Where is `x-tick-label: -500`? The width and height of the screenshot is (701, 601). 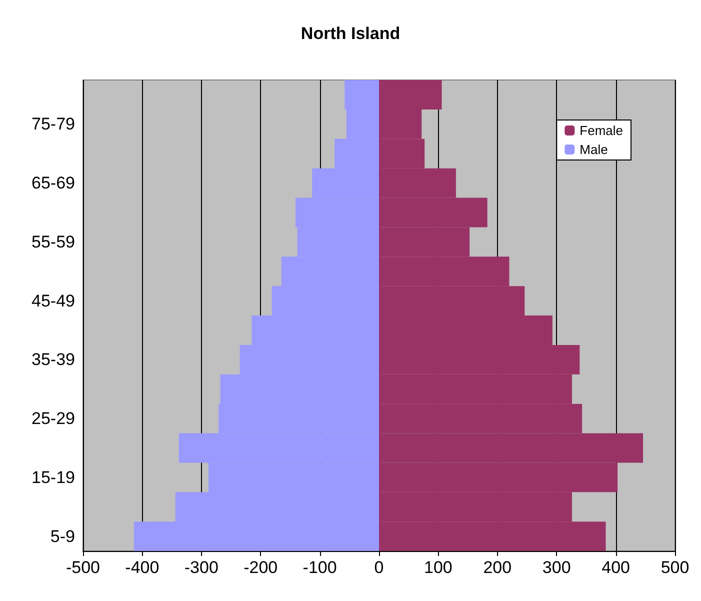
x-tick-label: -500 is located at coordinates (83, 567).